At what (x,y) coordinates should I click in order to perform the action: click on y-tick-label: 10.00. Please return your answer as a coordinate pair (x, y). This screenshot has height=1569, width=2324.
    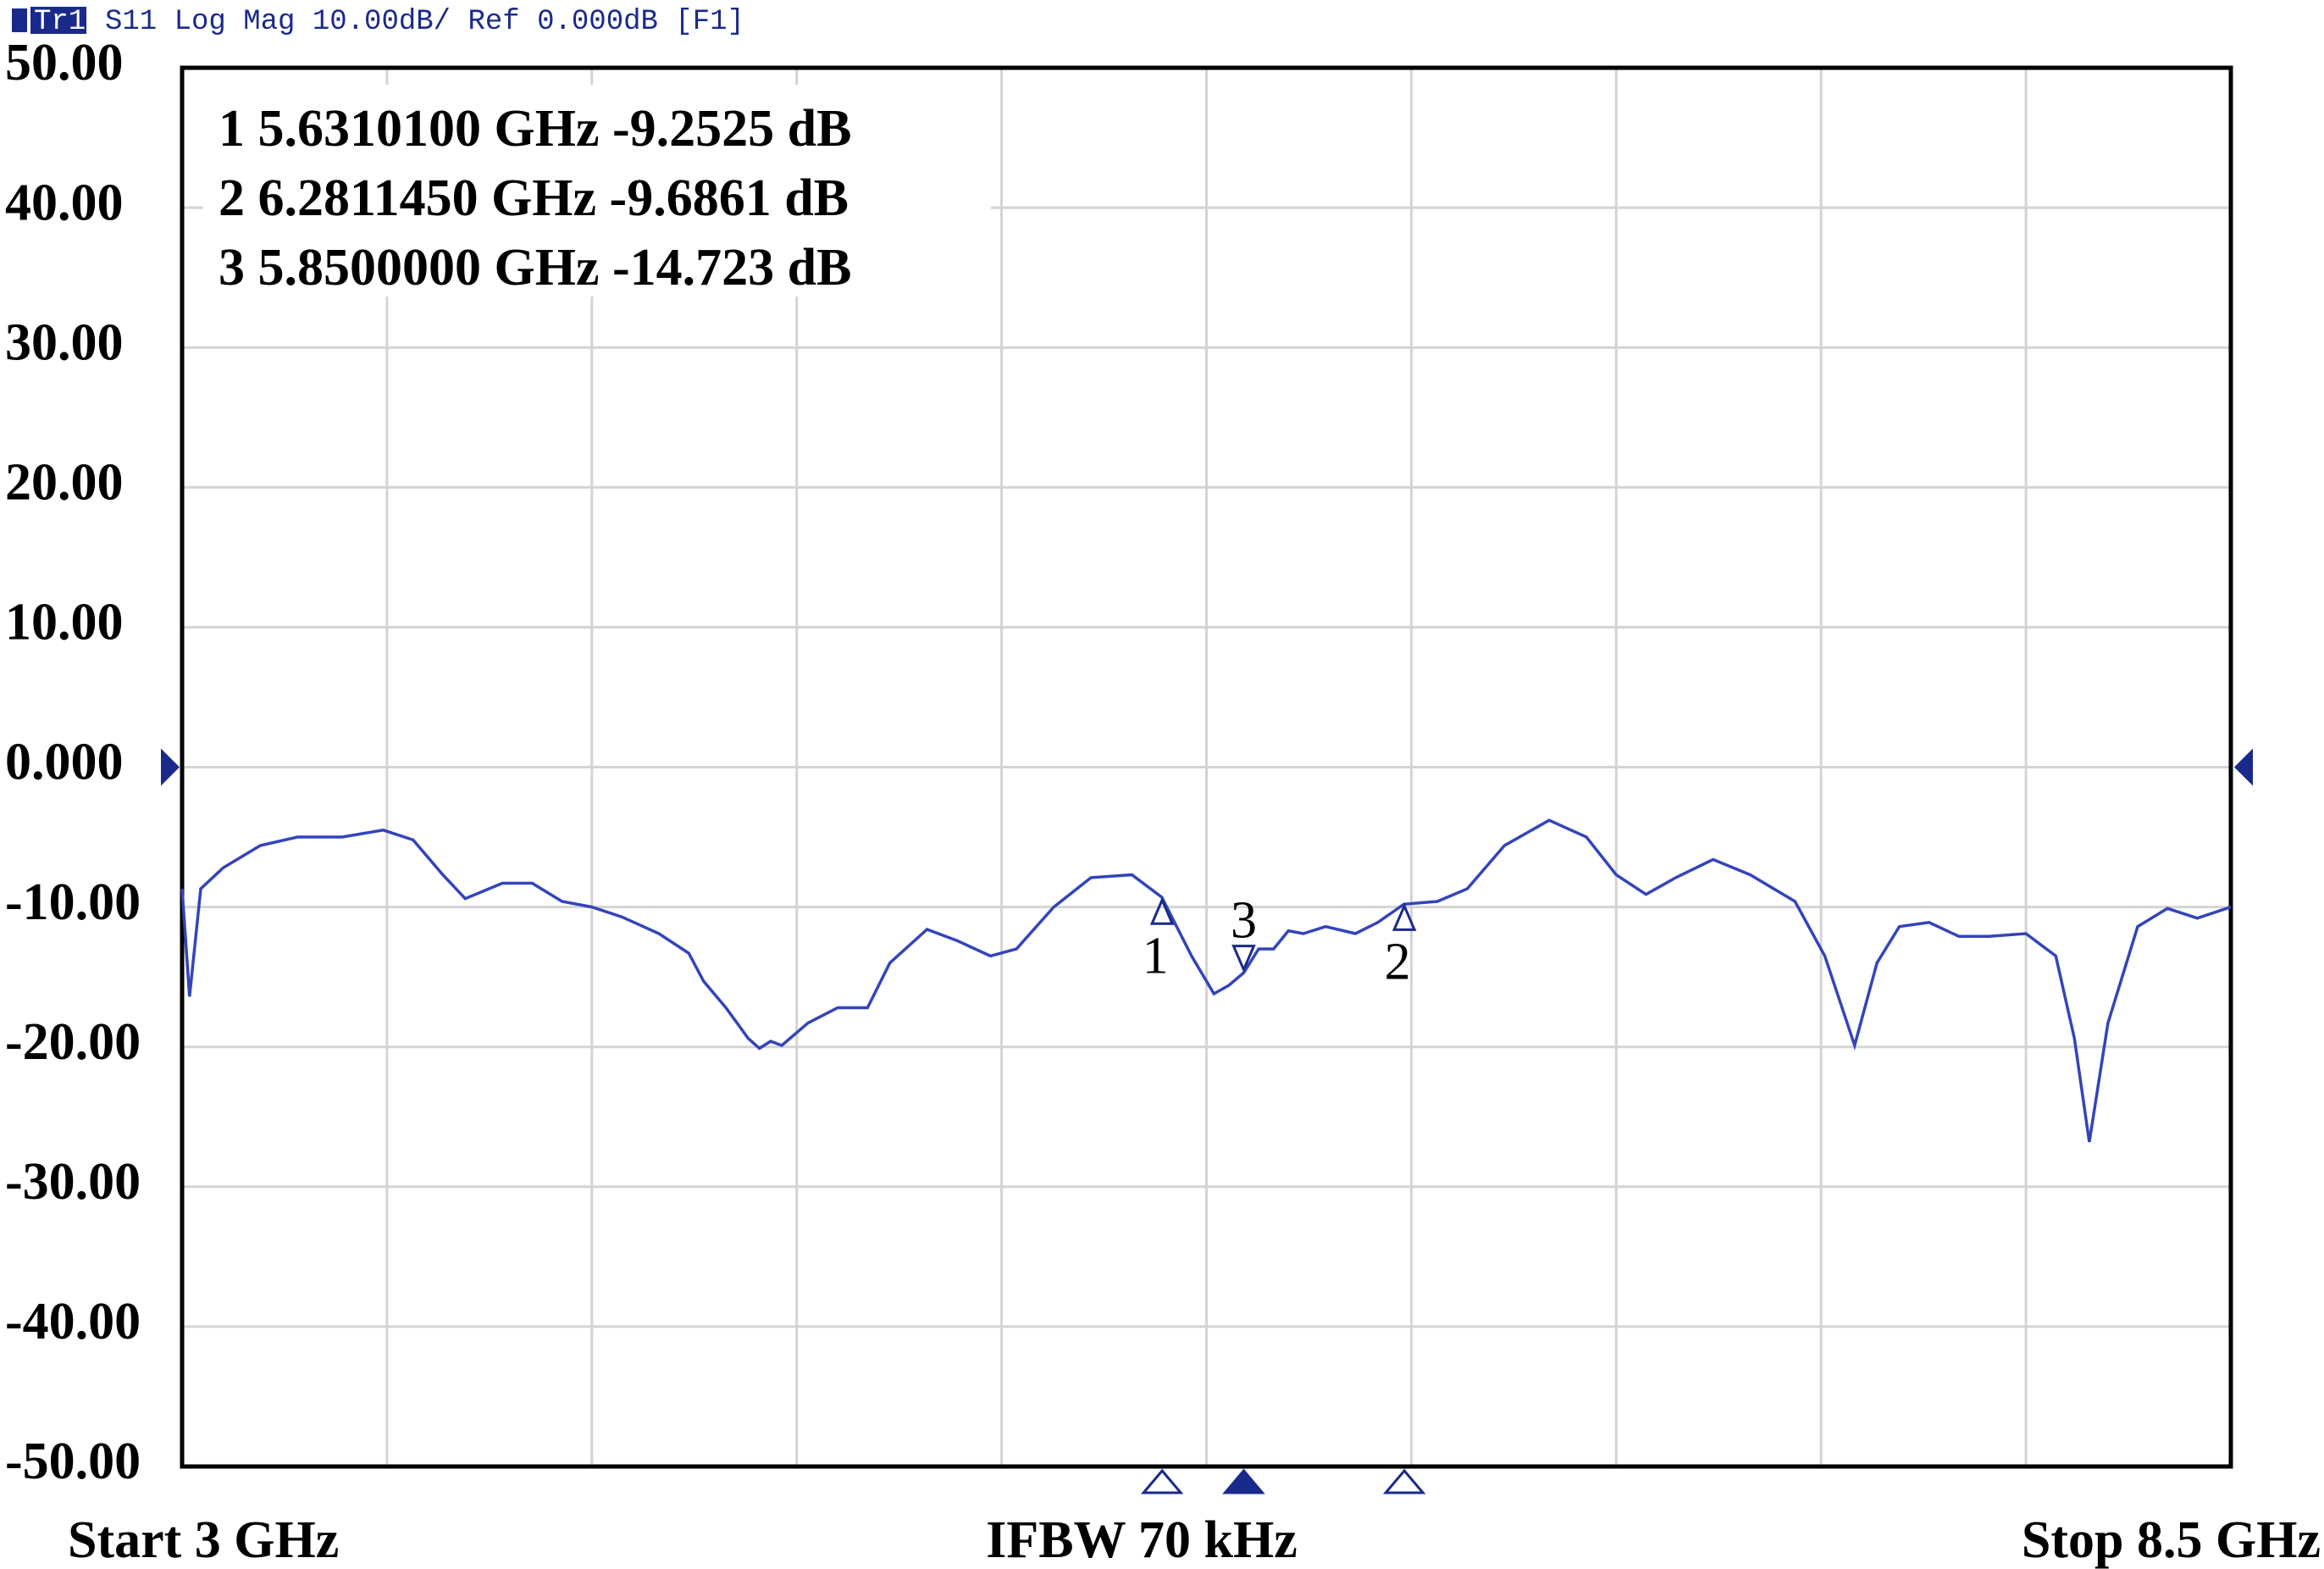
    Looking at the image, I should click on (64, 622).